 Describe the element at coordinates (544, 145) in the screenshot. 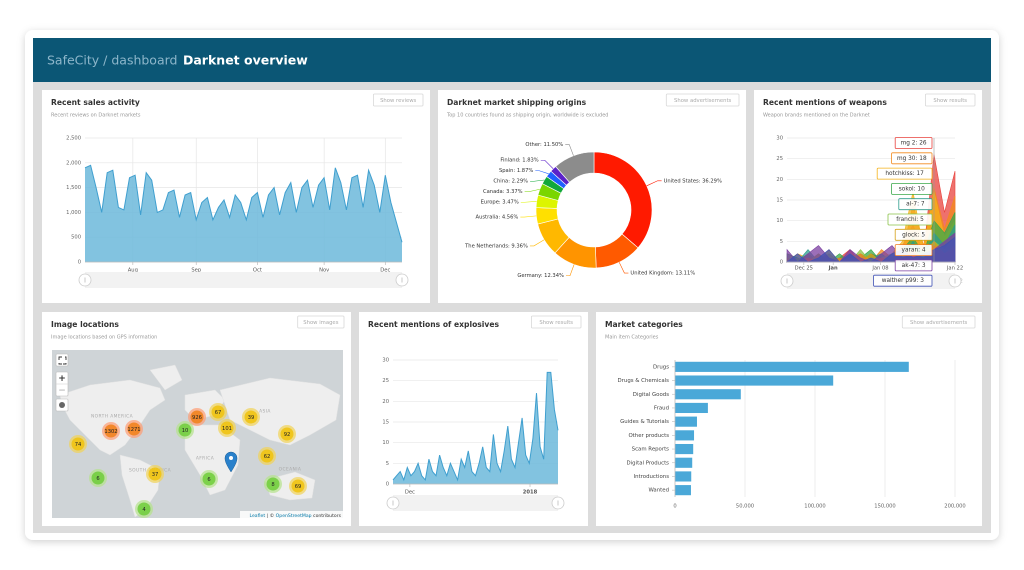

I see `slice-label: Other: 11.50%` at that location.